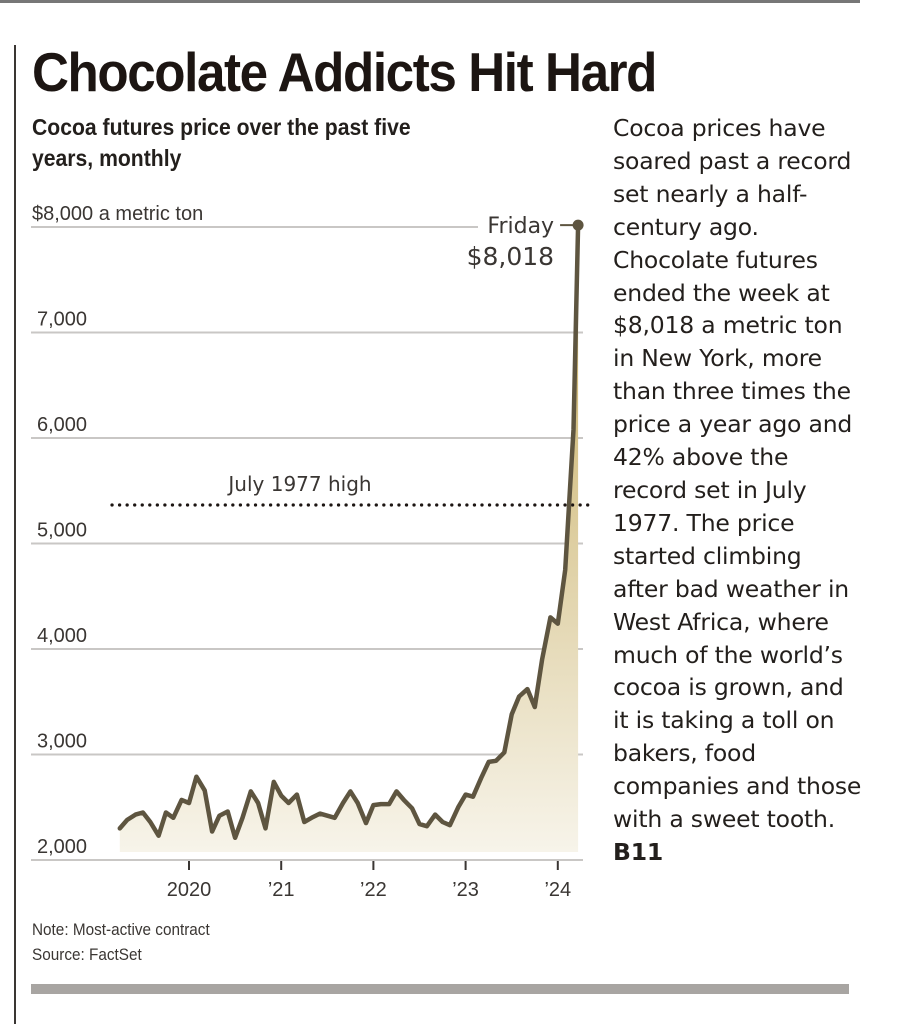 Image resolution: width=924 pixels, height=1024 pixels. Describe the element at coordinates (121, 929) in the screenshot. I see `note-text: Note: Most-active contract` at that location.